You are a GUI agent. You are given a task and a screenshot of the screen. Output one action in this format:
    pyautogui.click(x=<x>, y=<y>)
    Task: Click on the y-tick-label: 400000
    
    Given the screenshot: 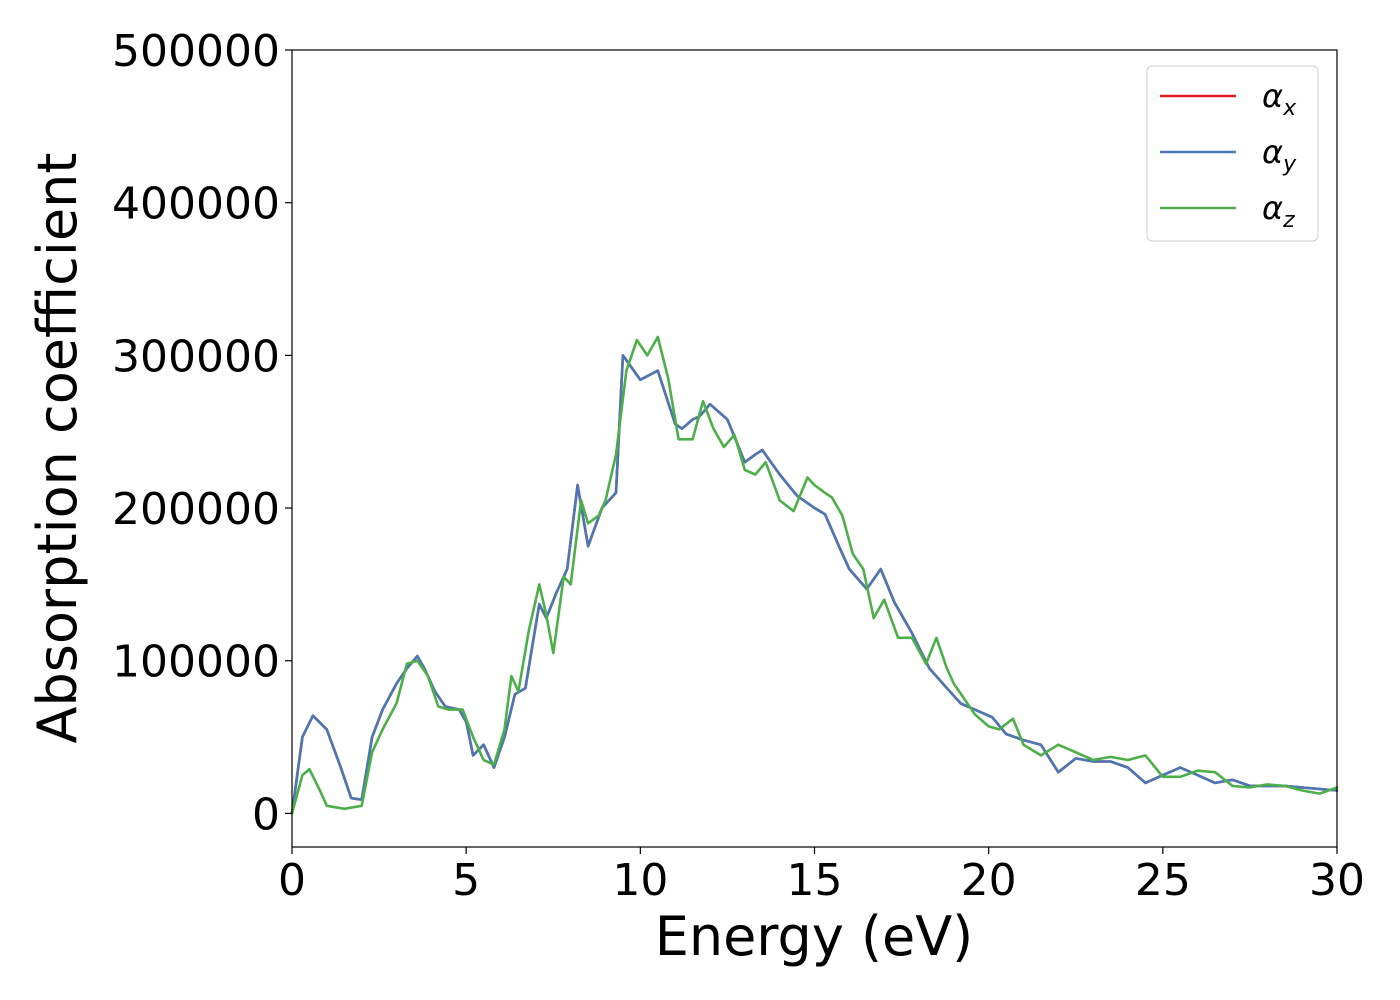 What is the action you would take?
    pyautogui.click(x=196, y=204)
    